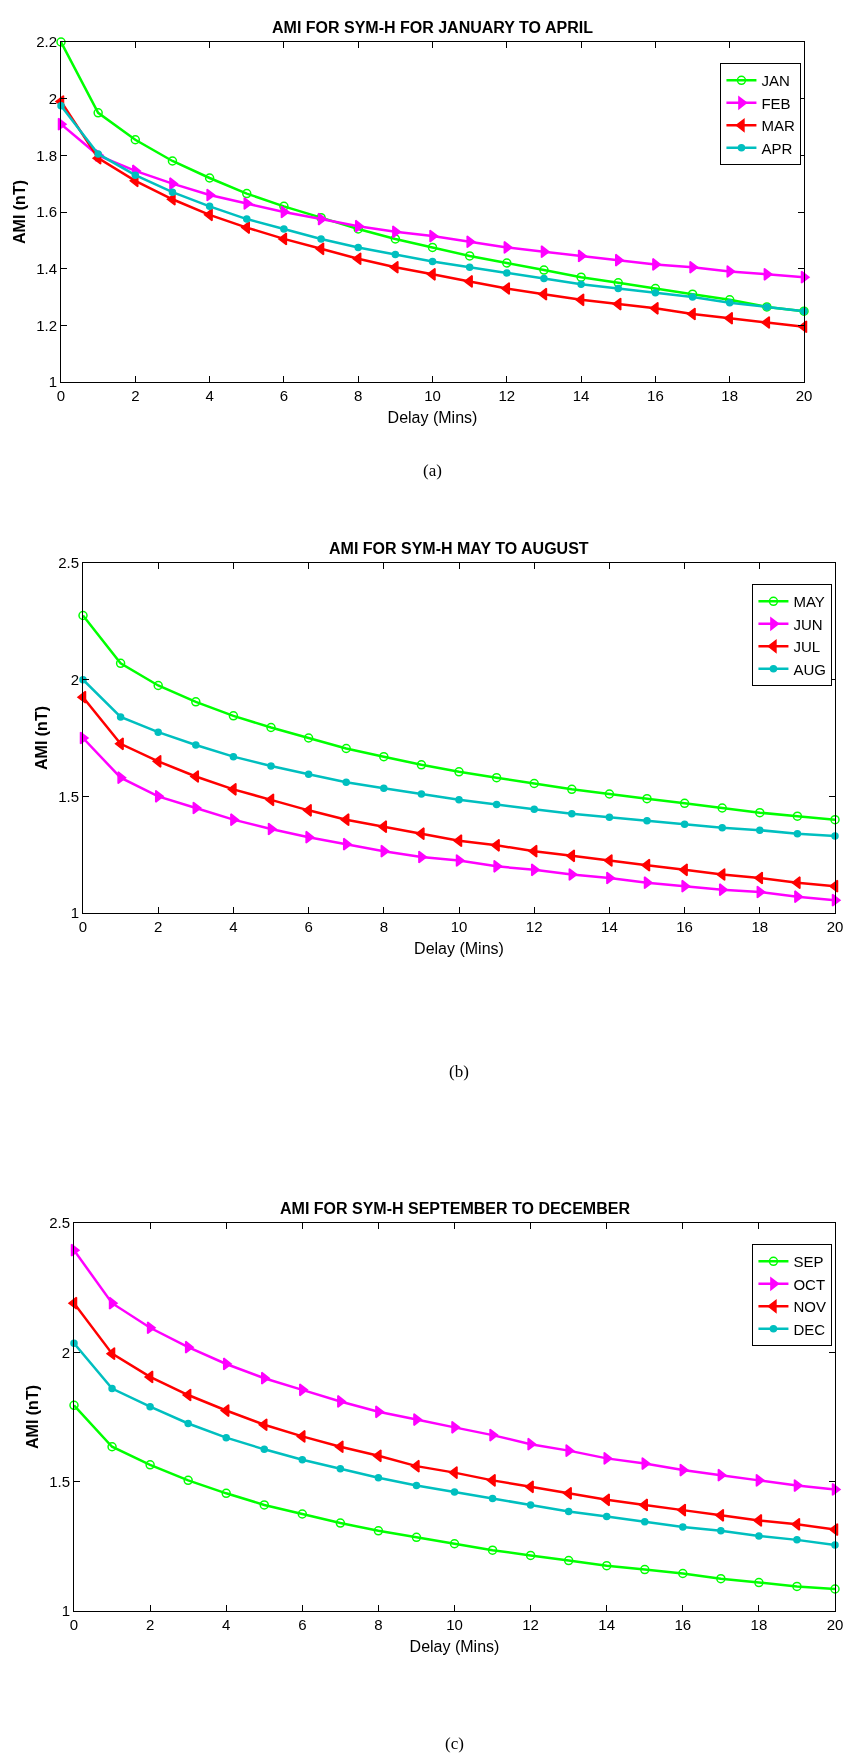 Image resolution: width=853 pixels, height=1758 pixels. I want to click on y-tick-label: 1.6, so click(46, 212).